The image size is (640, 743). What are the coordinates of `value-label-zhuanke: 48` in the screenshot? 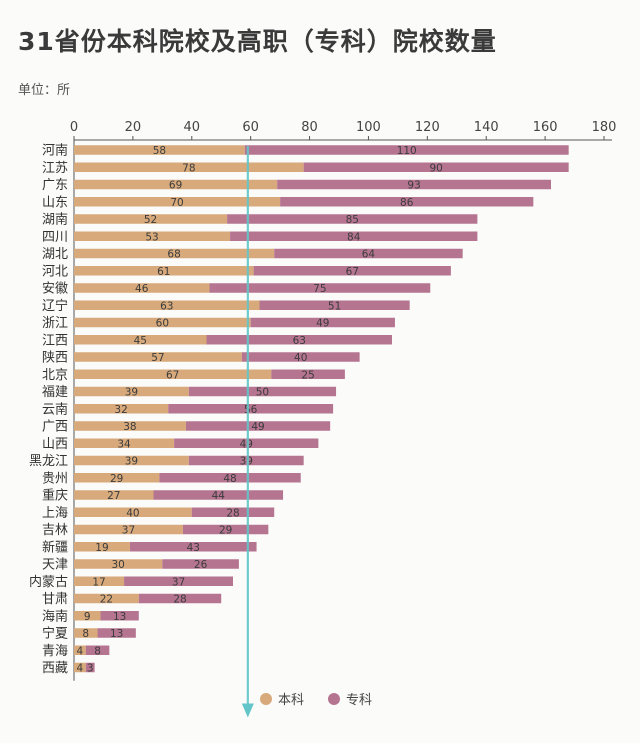 It's located at (229, 479).